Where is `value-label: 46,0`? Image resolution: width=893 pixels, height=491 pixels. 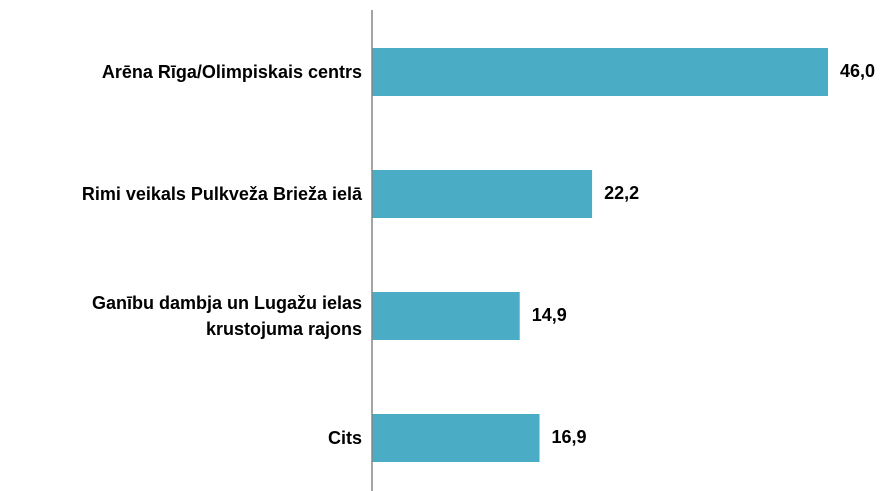
value-label: 46,0 is located at coordinates (857, 71).